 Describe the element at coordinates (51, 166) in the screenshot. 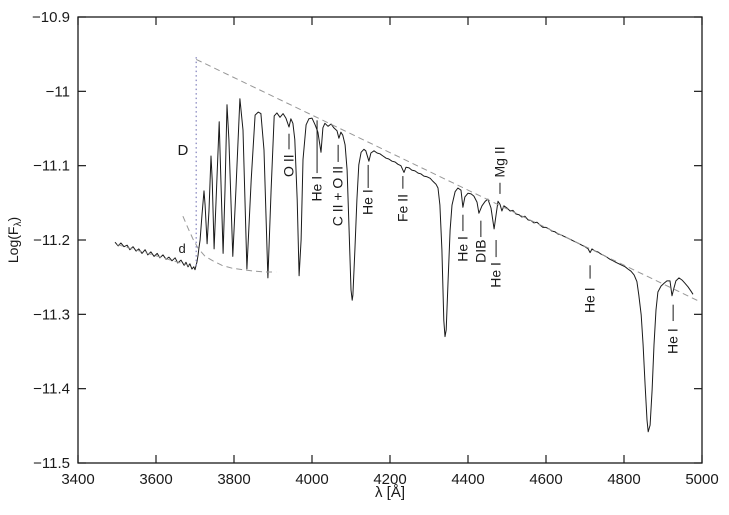

I see `y-tick-label: −11.1` at that location.